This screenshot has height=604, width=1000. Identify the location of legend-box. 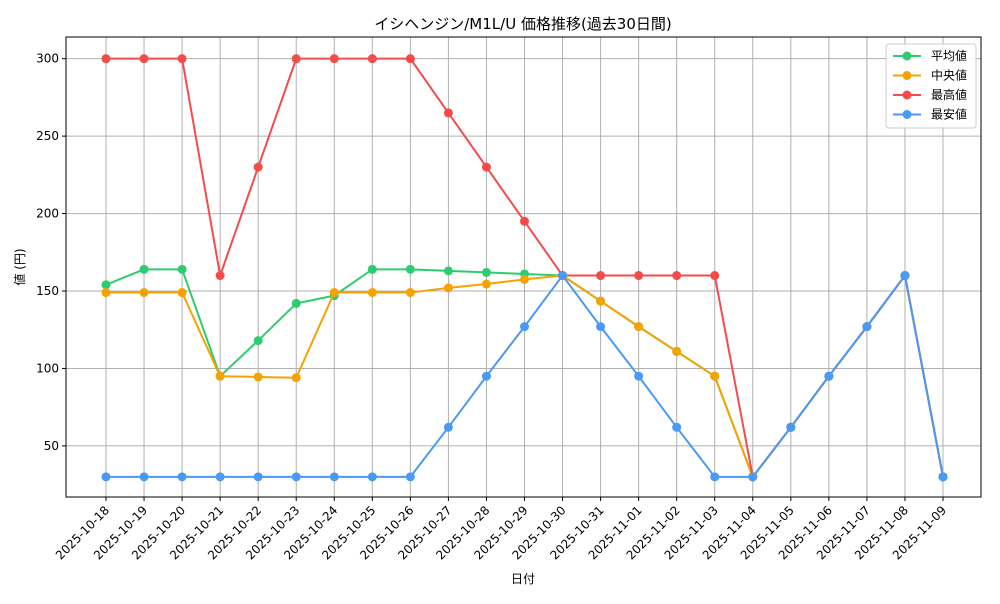
(931, 86).